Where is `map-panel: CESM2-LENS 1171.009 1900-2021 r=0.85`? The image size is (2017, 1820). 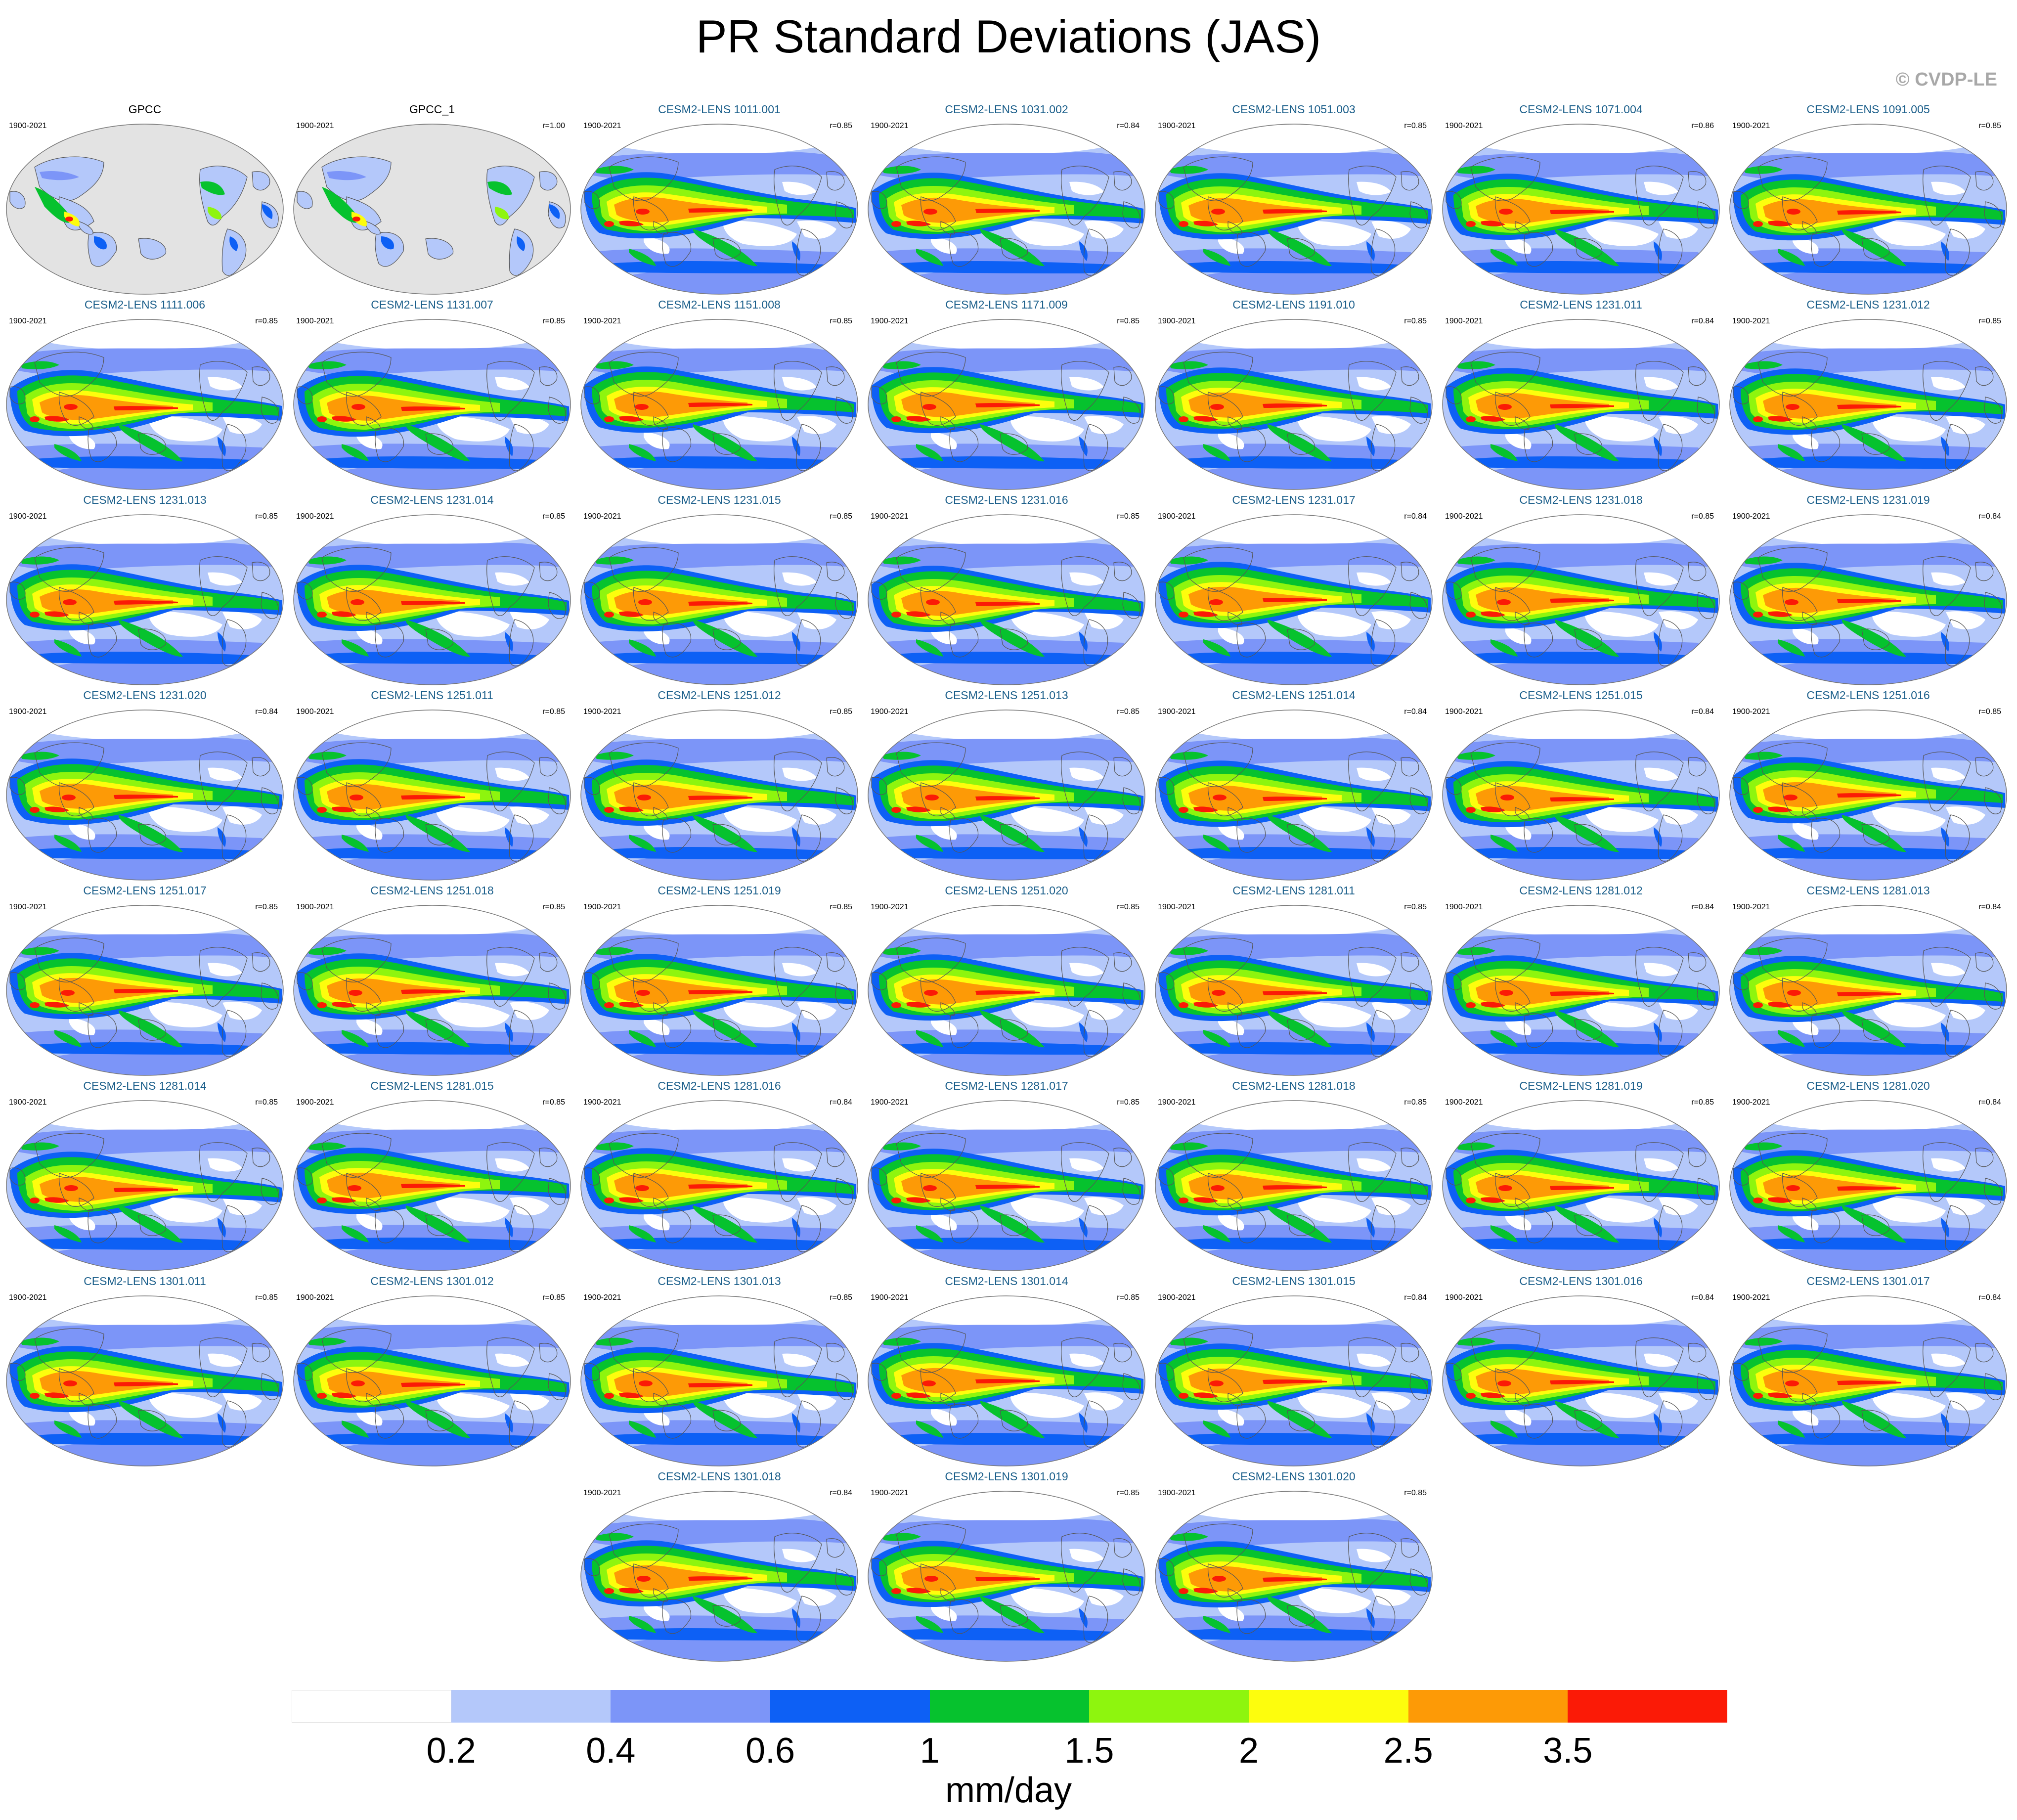
map-panel: CESM2-LENS 1171.009 1900-2021 r=0.85 is located at coordinates (1006, 394).